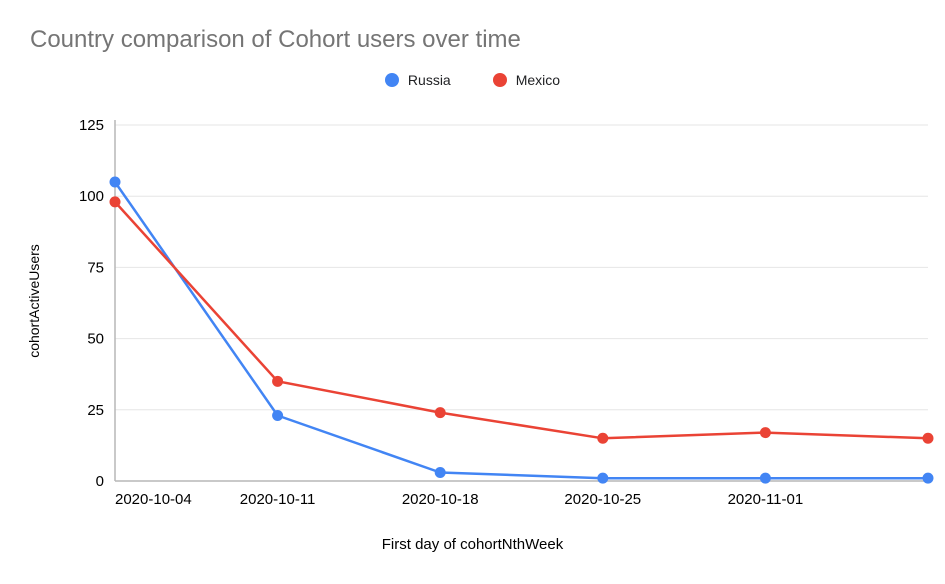  I want to click on y-tick-label: 75, so click(95, 267).